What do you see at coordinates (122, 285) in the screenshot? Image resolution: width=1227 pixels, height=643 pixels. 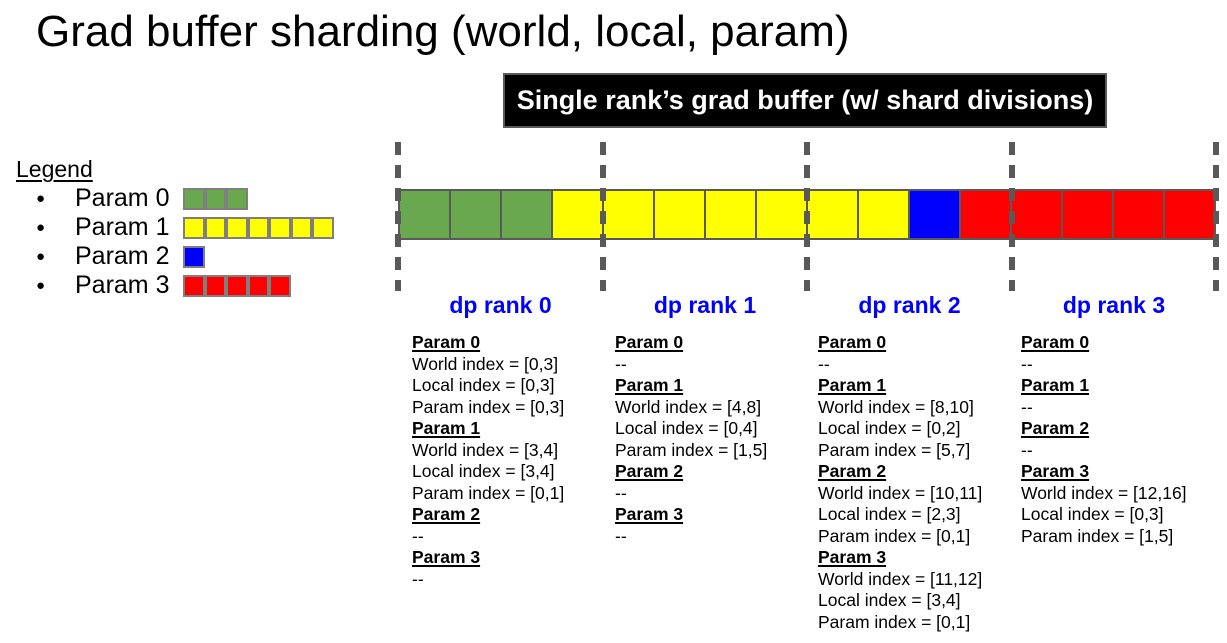 I see `legend-item-label: Param 3` at bounding box center [122, 285].